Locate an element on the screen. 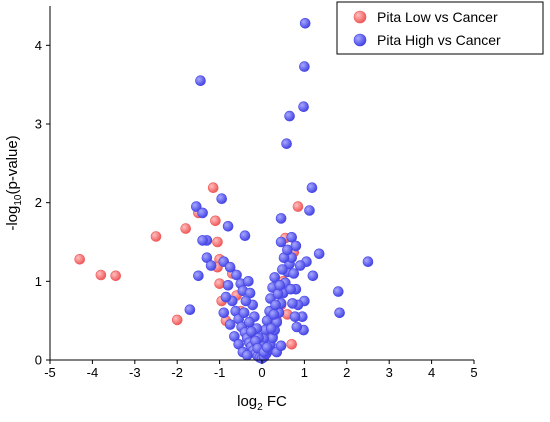  legend: Pita Low vs Cancer Pita High vs Cancer is located at coordinates (440, 28).